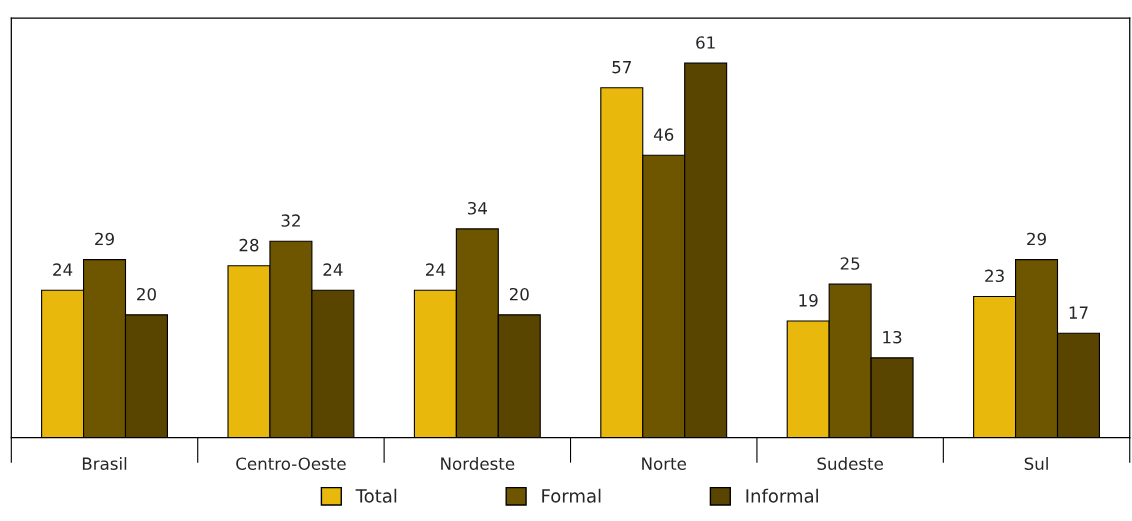  Describe the element at coordinates (663, 134) in the screenshot. I see `data-label: 46` at that location.